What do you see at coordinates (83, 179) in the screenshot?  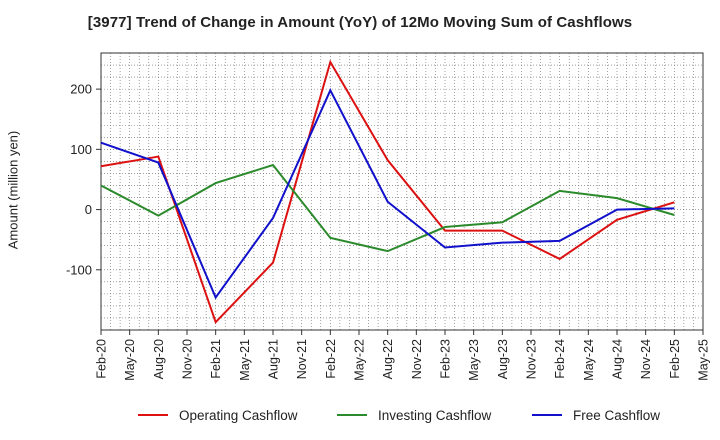 I see `y-axis: -100 0 100 200` at bounding box center [83, 179].